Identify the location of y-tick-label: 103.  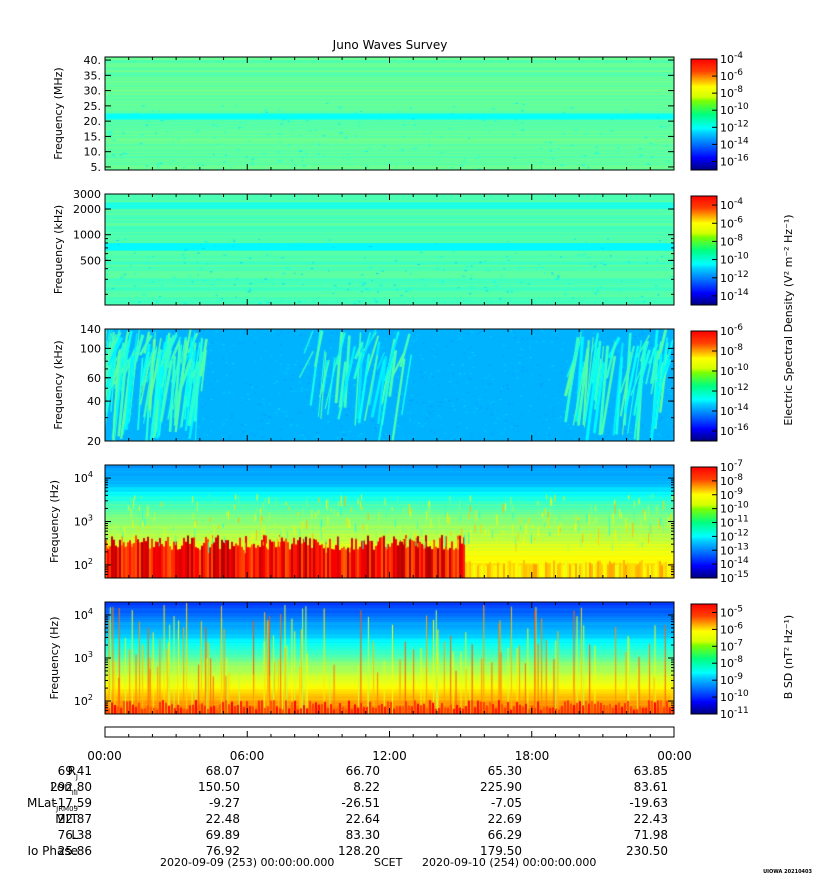
(83, 521).